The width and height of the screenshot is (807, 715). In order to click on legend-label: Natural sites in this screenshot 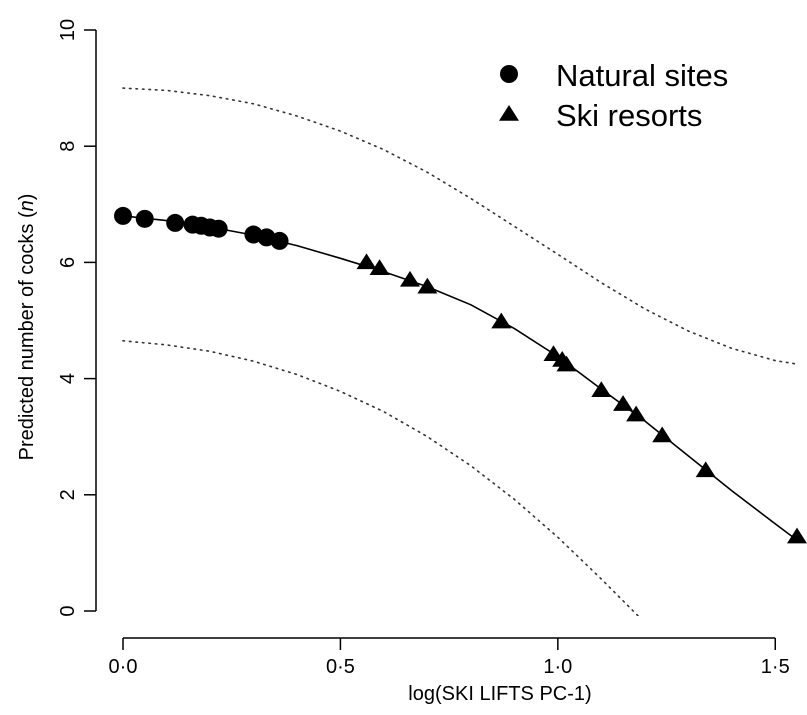, I will do `click(642, 75)`.